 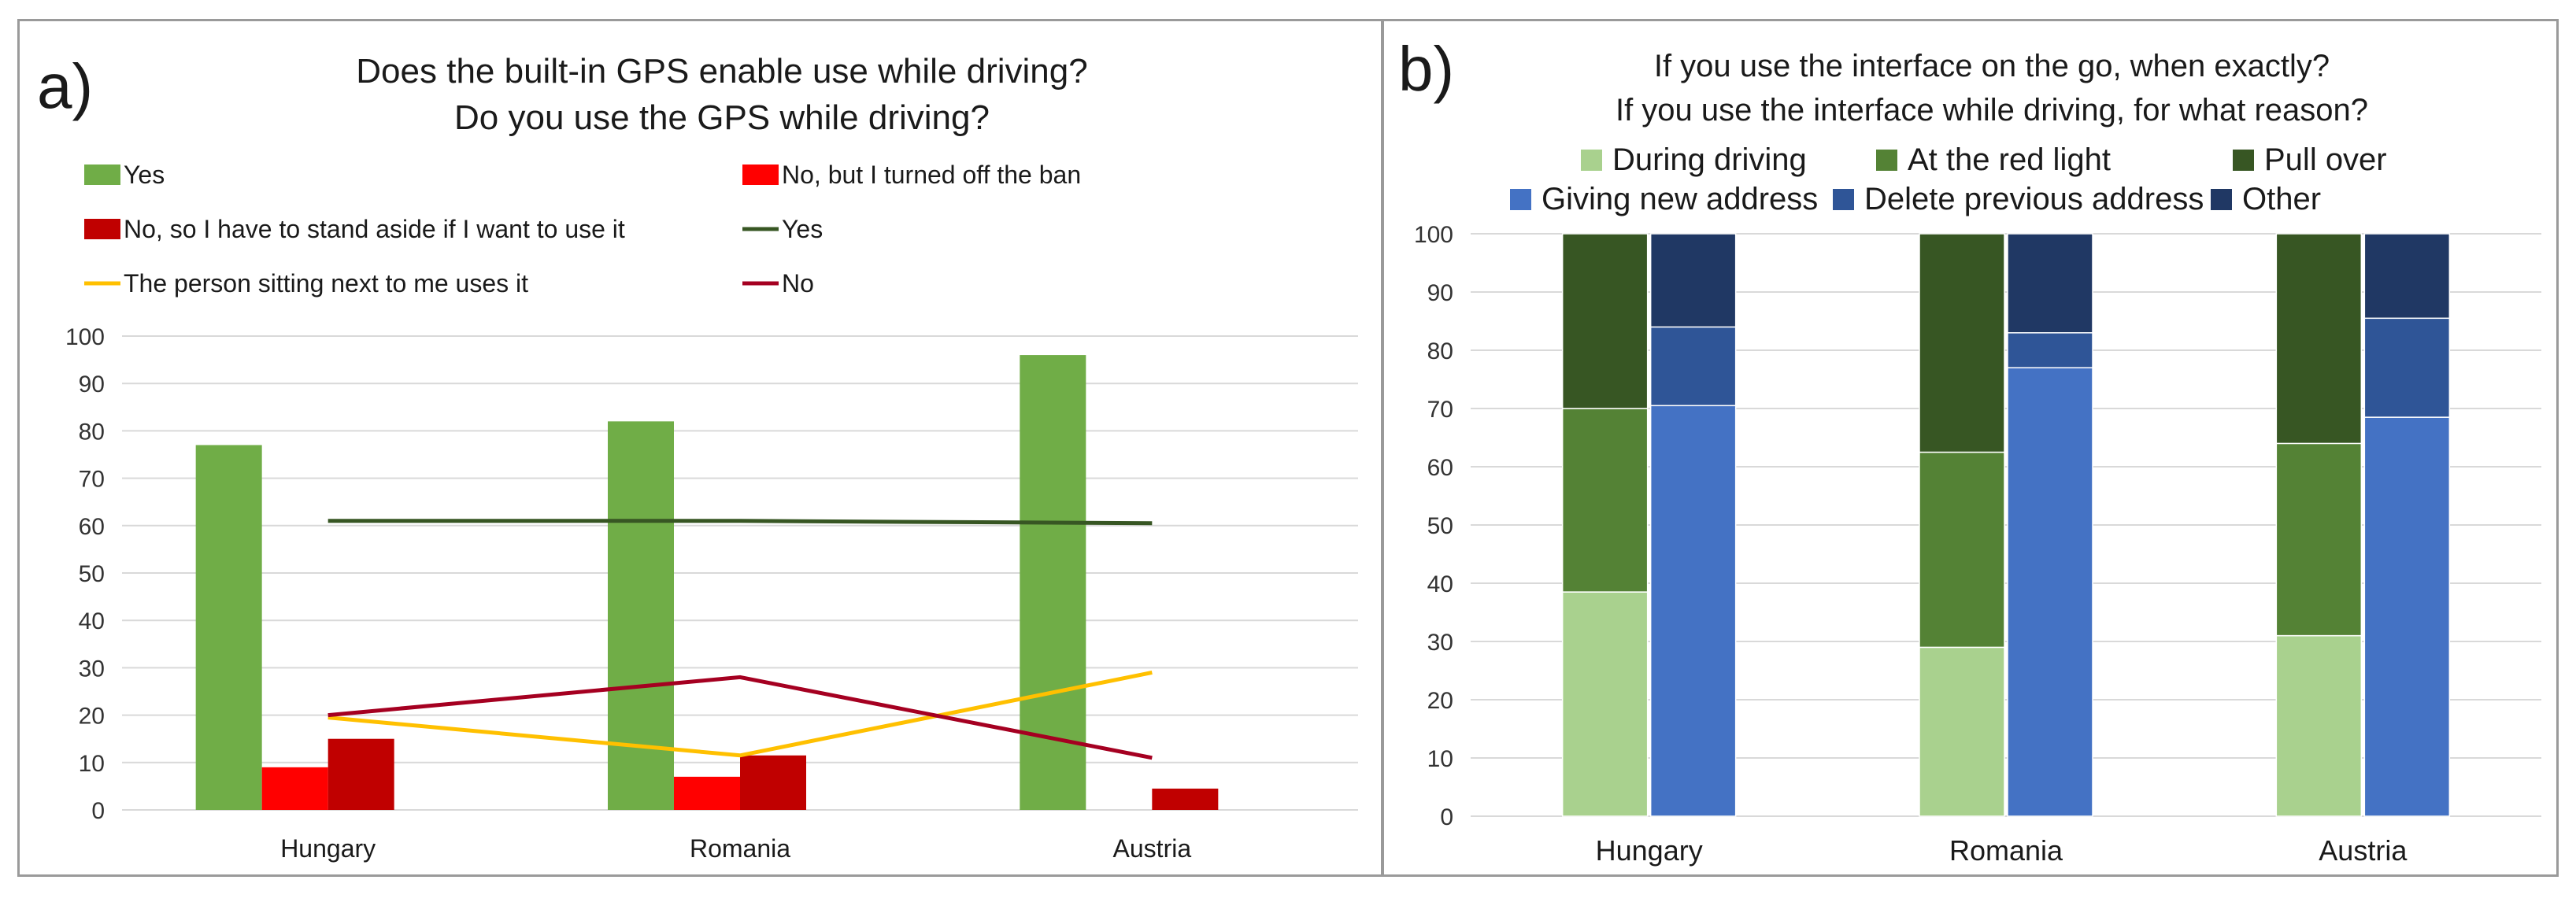 What do you see at coordinates (2050, 283) in the screenshot?
I see `stacked-bar-other-romania` at bounding box center [2050, 283].